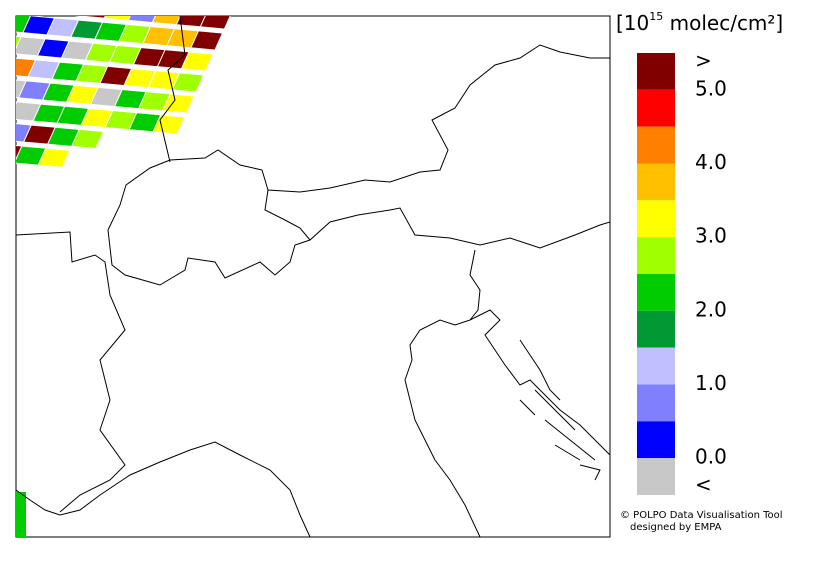 This screenshot has width=813, height=566. I want to click on legend-label: 0.0, so click(711, 457).